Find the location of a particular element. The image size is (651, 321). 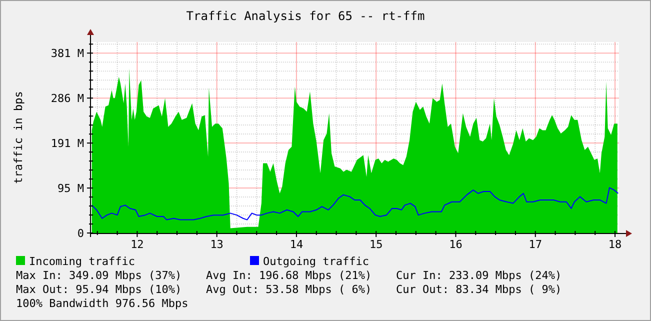

legend-label: Incoming traffic is located at coordinates (82, 261).